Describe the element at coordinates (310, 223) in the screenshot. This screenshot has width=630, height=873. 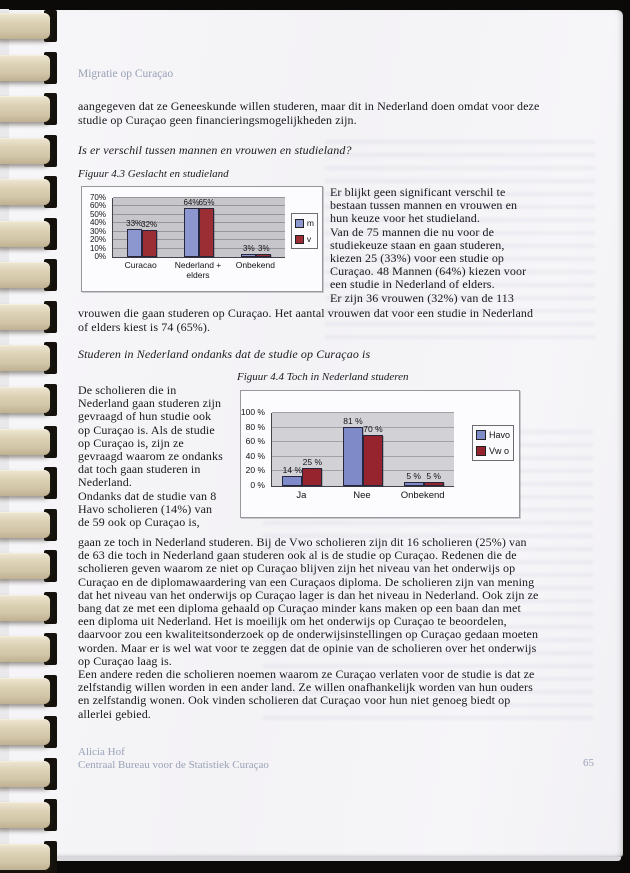
I see `legend-label: m` at that location.